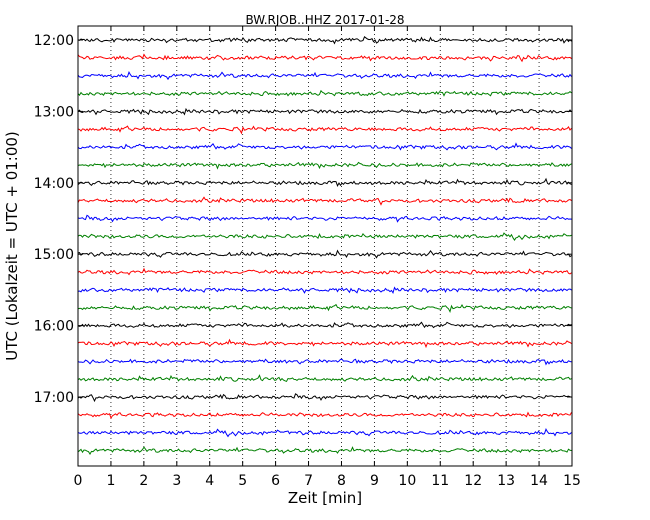  Describe the element at coordinates (54, 398) in the screenshot. I see `y-tick-label: 17:00` at that location.